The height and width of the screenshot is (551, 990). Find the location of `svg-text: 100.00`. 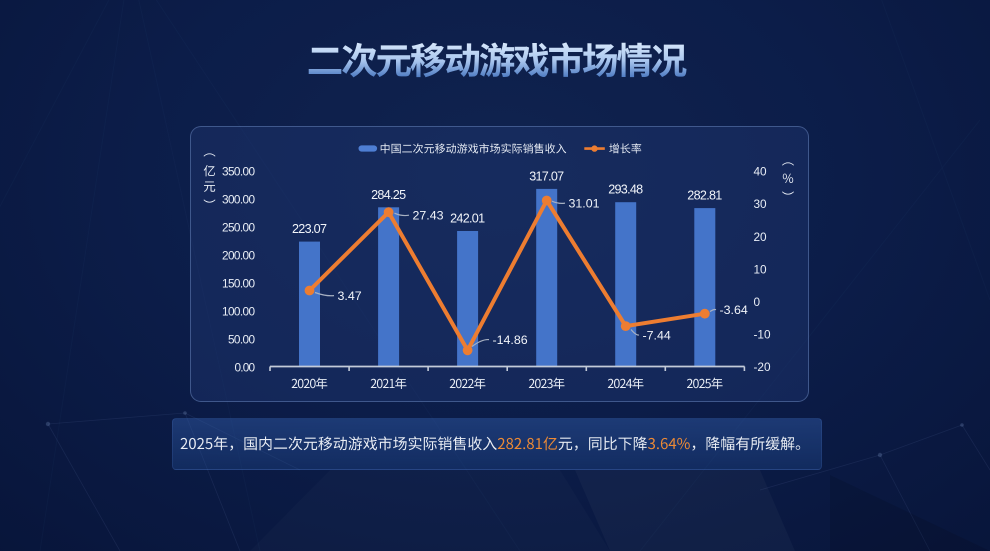

svg-text: 100.00 is located at coordinates (238, 311).